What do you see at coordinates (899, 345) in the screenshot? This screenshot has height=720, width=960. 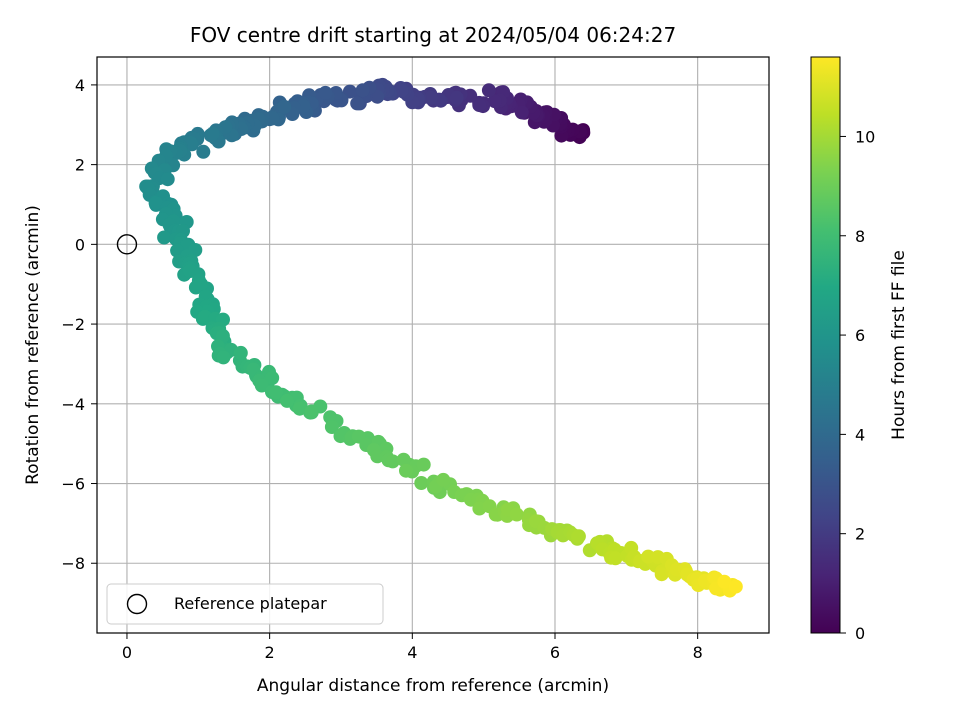 I see `colorbar-label: Hours from first FF file` at bounding box center [899, 345].